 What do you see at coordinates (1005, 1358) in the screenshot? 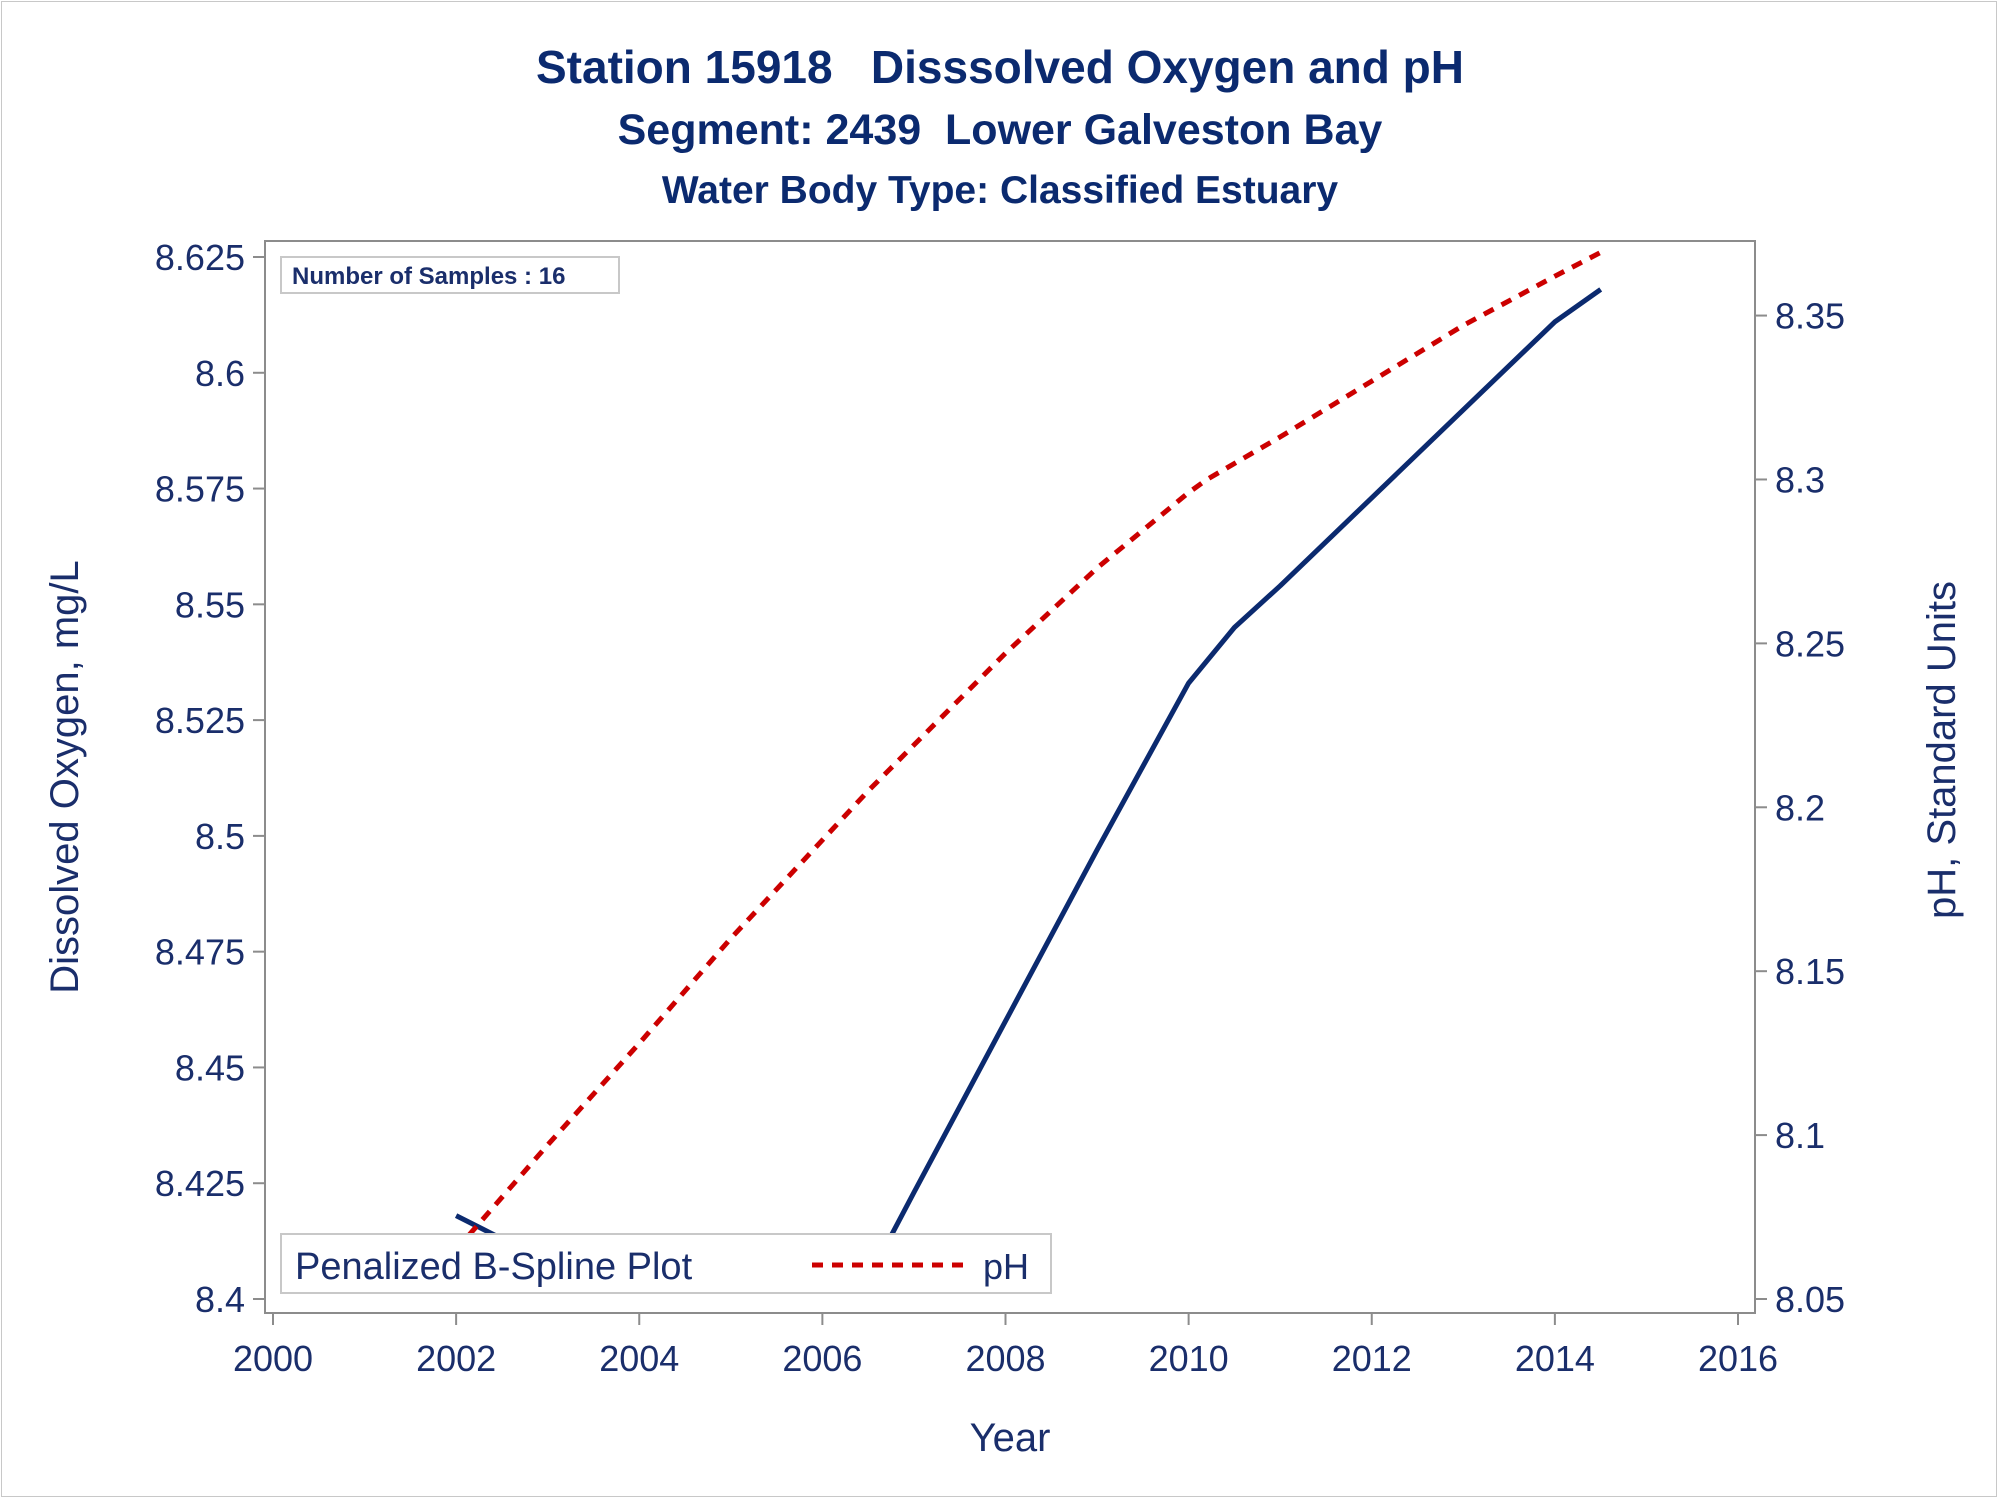
I see `x-tick-label: 2008` at bounding box center [1005, 1358].